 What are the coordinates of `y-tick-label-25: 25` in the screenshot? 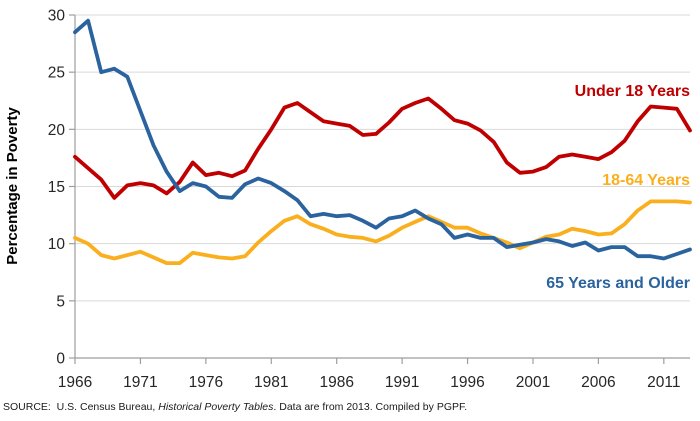 It's located at (56, 73).